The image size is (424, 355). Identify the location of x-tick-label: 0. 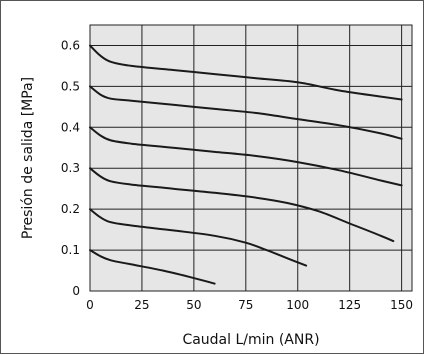
(90, 305).